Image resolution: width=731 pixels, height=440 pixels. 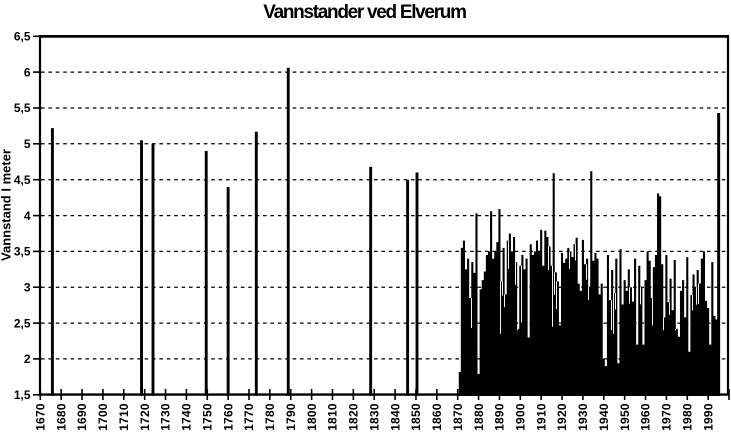 I want to click on svg-text: Vannstander ved Elverum, so click(x=364, y=12).